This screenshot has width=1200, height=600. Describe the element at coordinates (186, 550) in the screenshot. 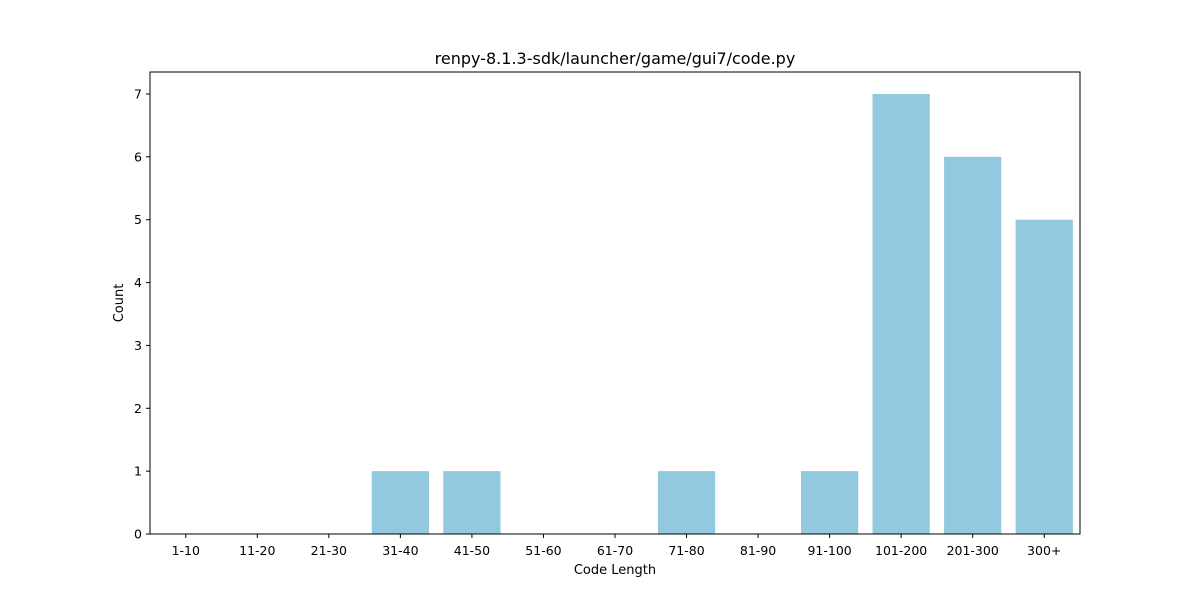

I see `x-tick-label: 1-10` at that location.